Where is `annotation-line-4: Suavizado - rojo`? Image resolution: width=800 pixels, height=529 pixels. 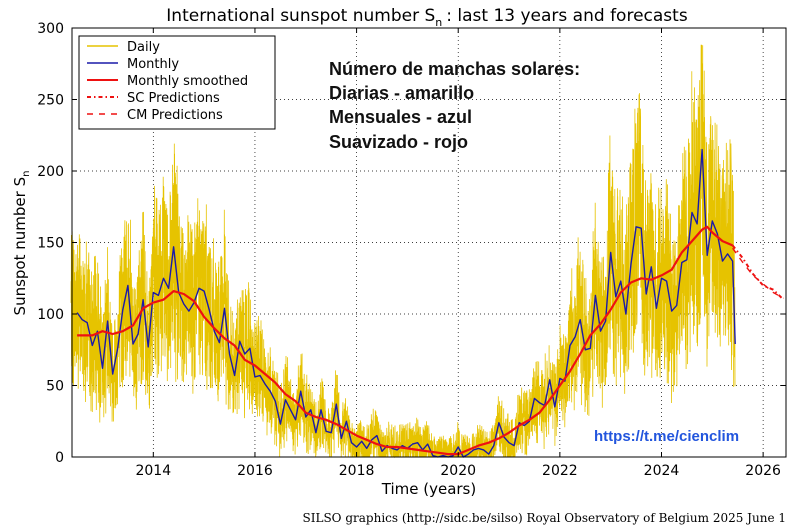 annotation-line-4: Suavizado - rojo is located at coordinates (398, 142).